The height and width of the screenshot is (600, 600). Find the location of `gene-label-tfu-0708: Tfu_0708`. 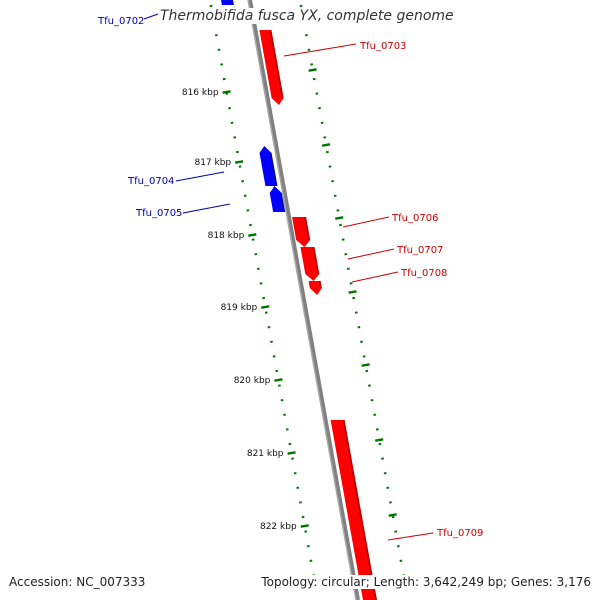

gene-label-tfu-0708: Tfu_0708 is located at coordinates (423, 273).